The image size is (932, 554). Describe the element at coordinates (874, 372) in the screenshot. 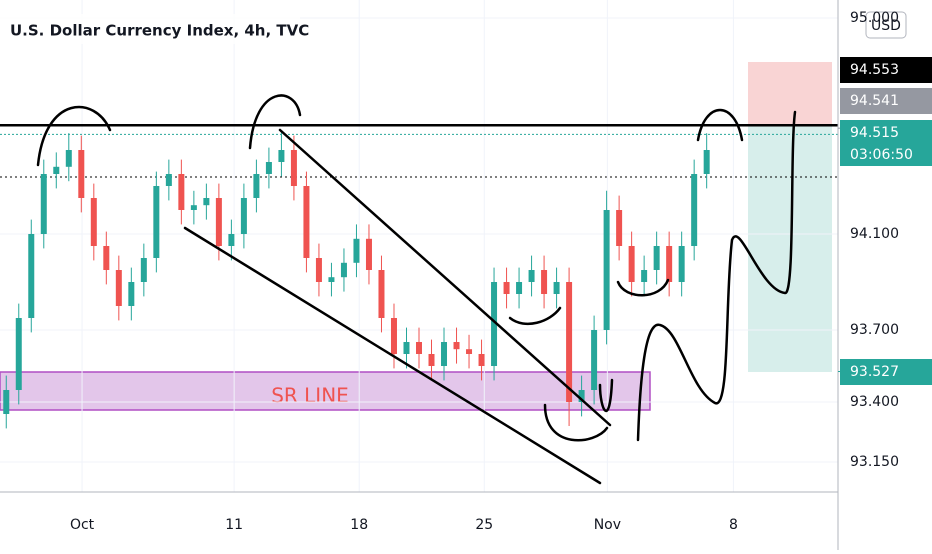

I see `price-tag-label: 93.527` at that location.